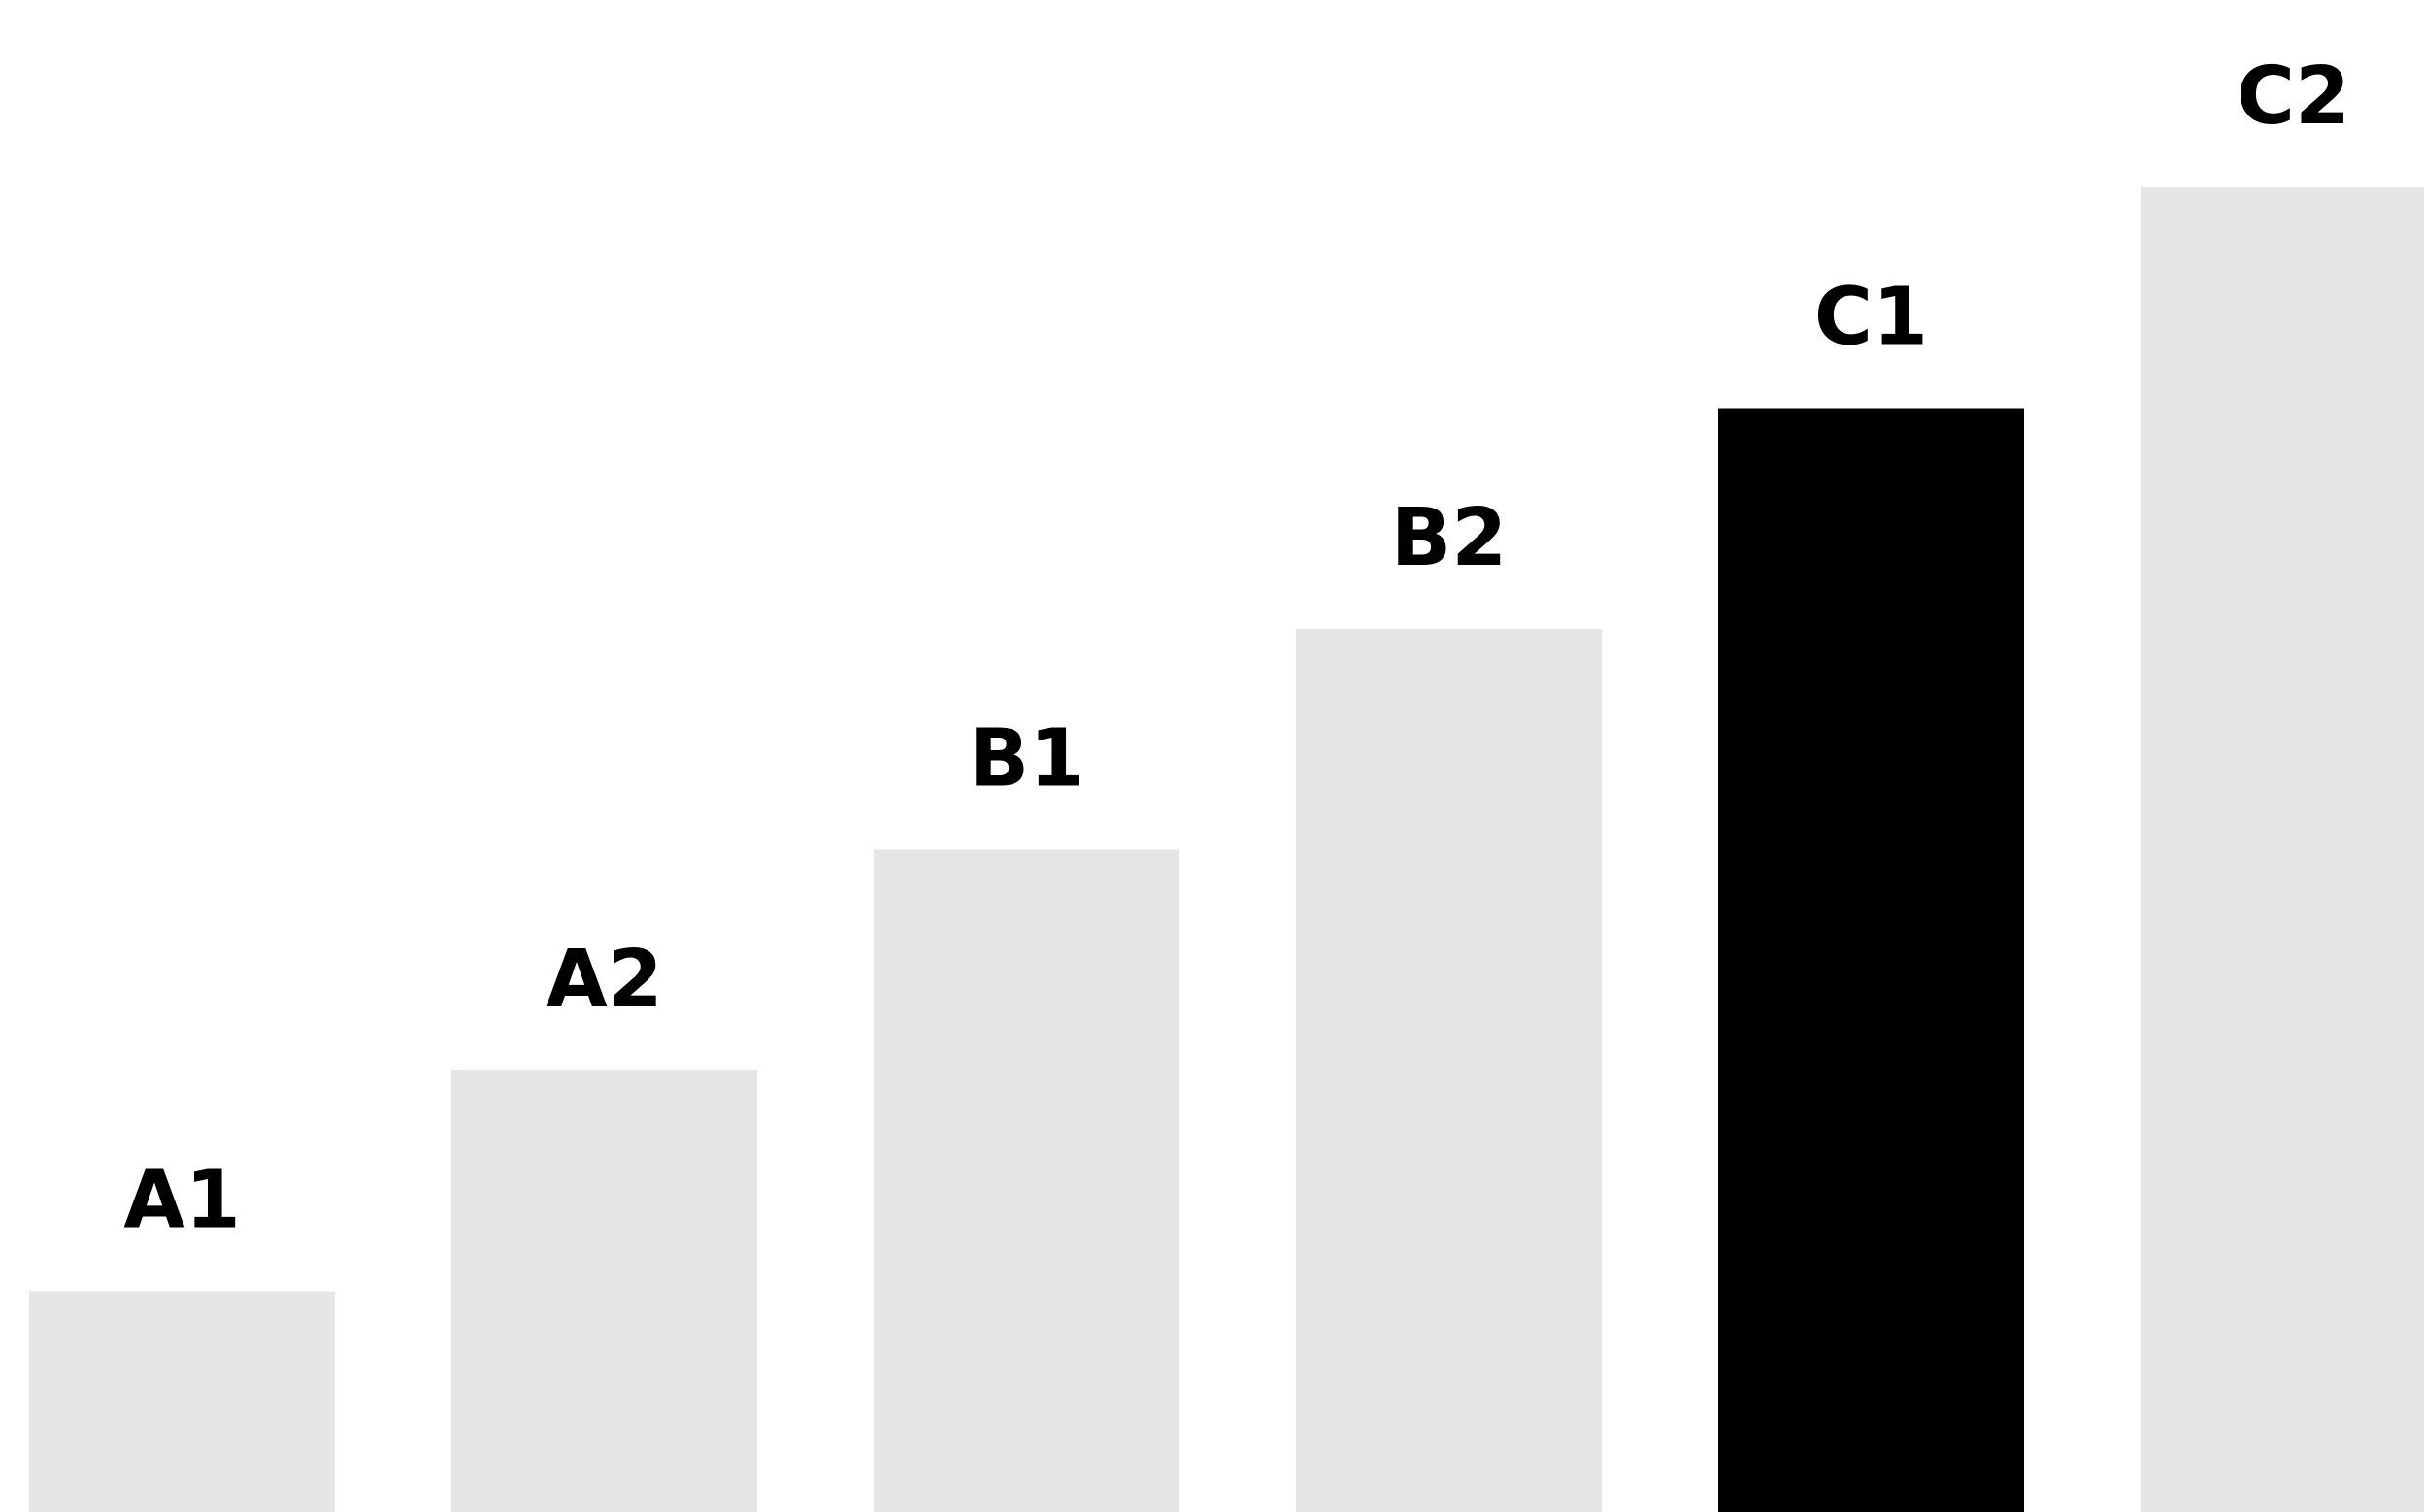 This screenshot has height=1512, width=2424. I want to click on bar-label-c2: C2, so click(2293, 97).